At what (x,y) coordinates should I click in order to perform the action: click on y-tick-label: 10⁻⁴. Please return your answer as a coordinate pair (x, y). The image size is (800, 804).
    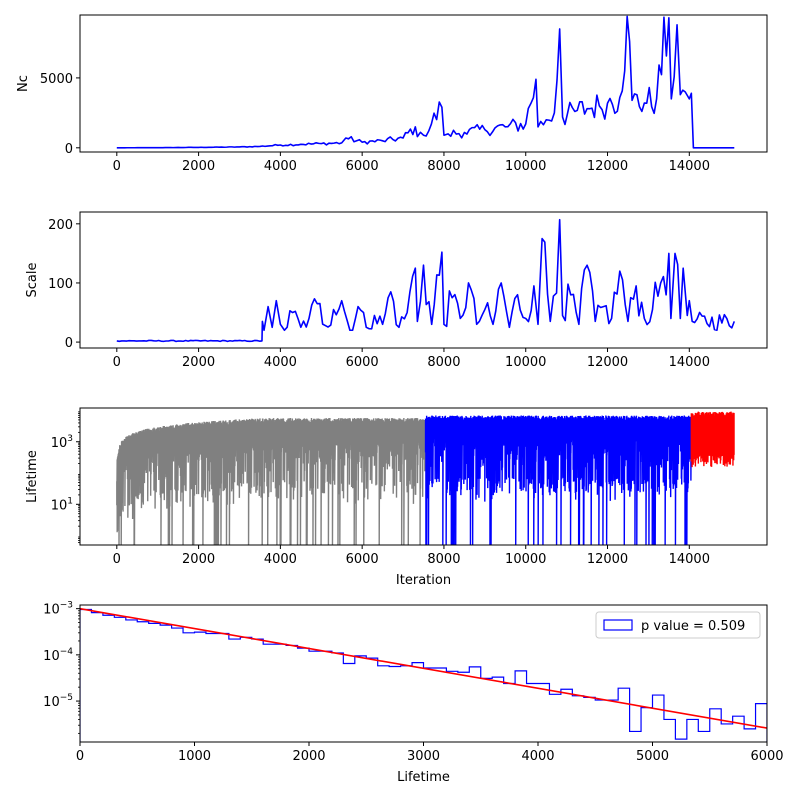
    Looking at the image, I should click on (58, 655).